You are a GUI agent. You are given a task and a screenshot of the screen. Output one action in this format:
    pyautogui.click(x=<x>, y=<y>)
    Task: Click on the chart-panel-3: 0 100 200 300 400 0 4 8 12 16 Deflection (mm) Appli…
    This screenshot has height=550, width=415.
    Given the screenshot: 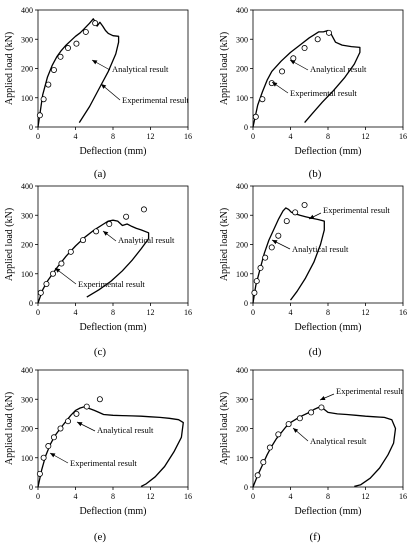 What is the action you would take?
    pyautogui.click(x=98, y=270)
    